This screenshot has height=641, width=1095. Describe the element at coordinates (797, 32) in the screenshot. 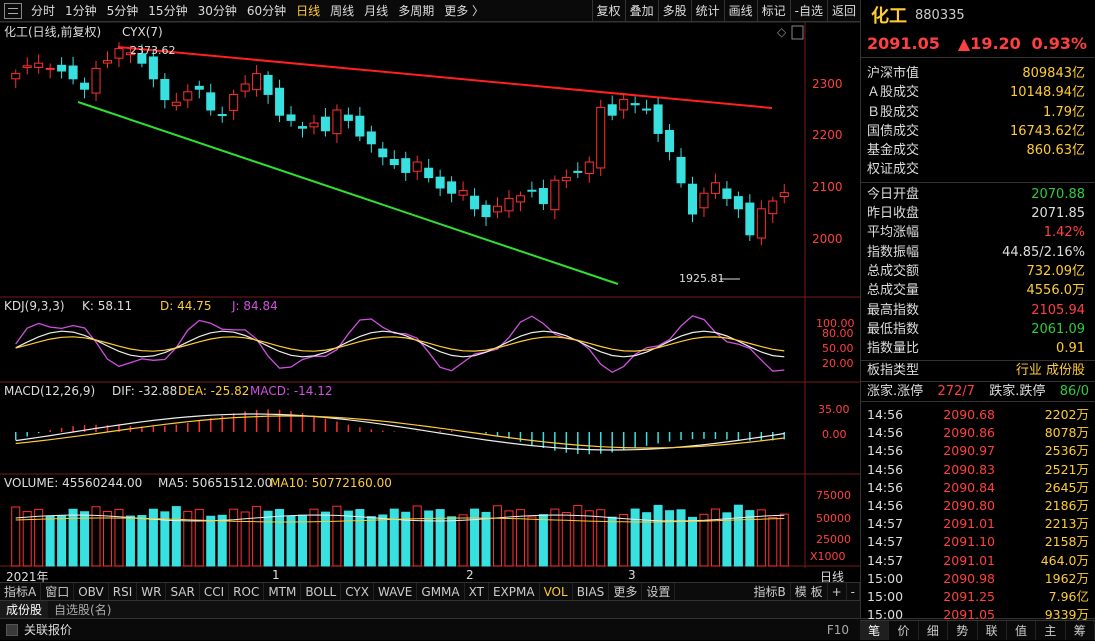

I see `scroll-icon` at that location.